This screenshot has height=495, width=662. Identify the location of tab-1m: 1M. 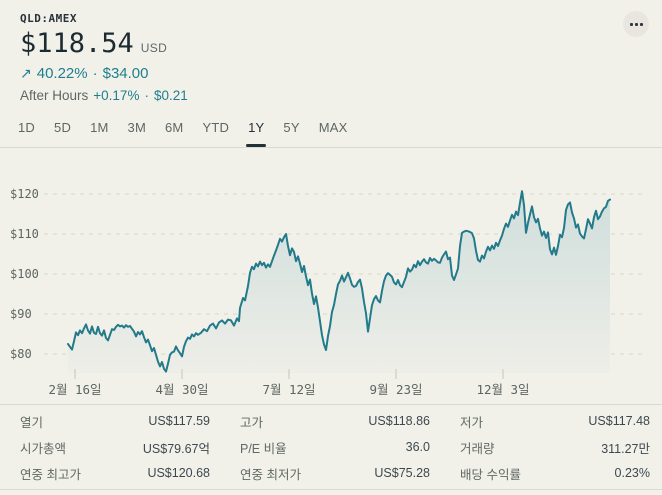
(99, 127).